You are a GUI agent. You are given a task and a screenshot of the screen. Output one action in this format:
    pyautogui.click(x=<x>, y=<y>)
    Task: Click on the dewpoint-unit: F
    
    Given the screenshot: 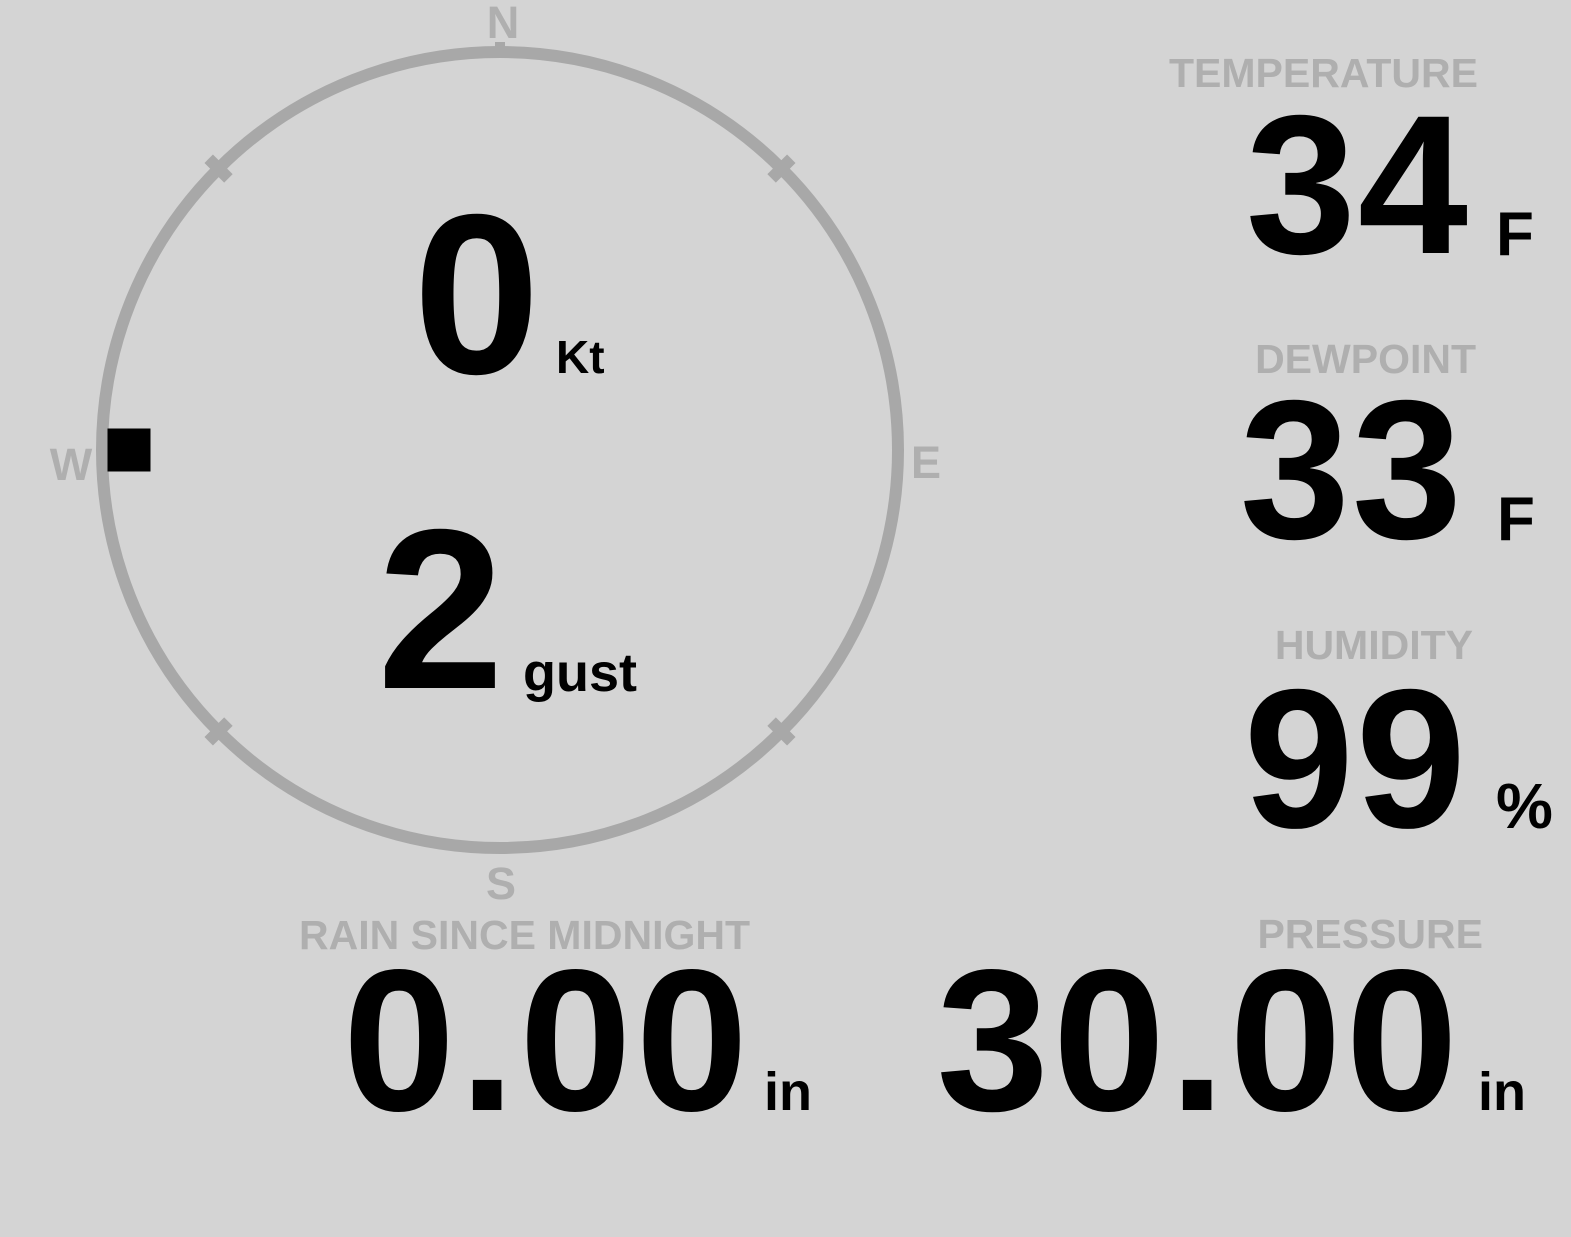 What is the action you would take?
    pyautogui.click(x=1516, y=519)
    